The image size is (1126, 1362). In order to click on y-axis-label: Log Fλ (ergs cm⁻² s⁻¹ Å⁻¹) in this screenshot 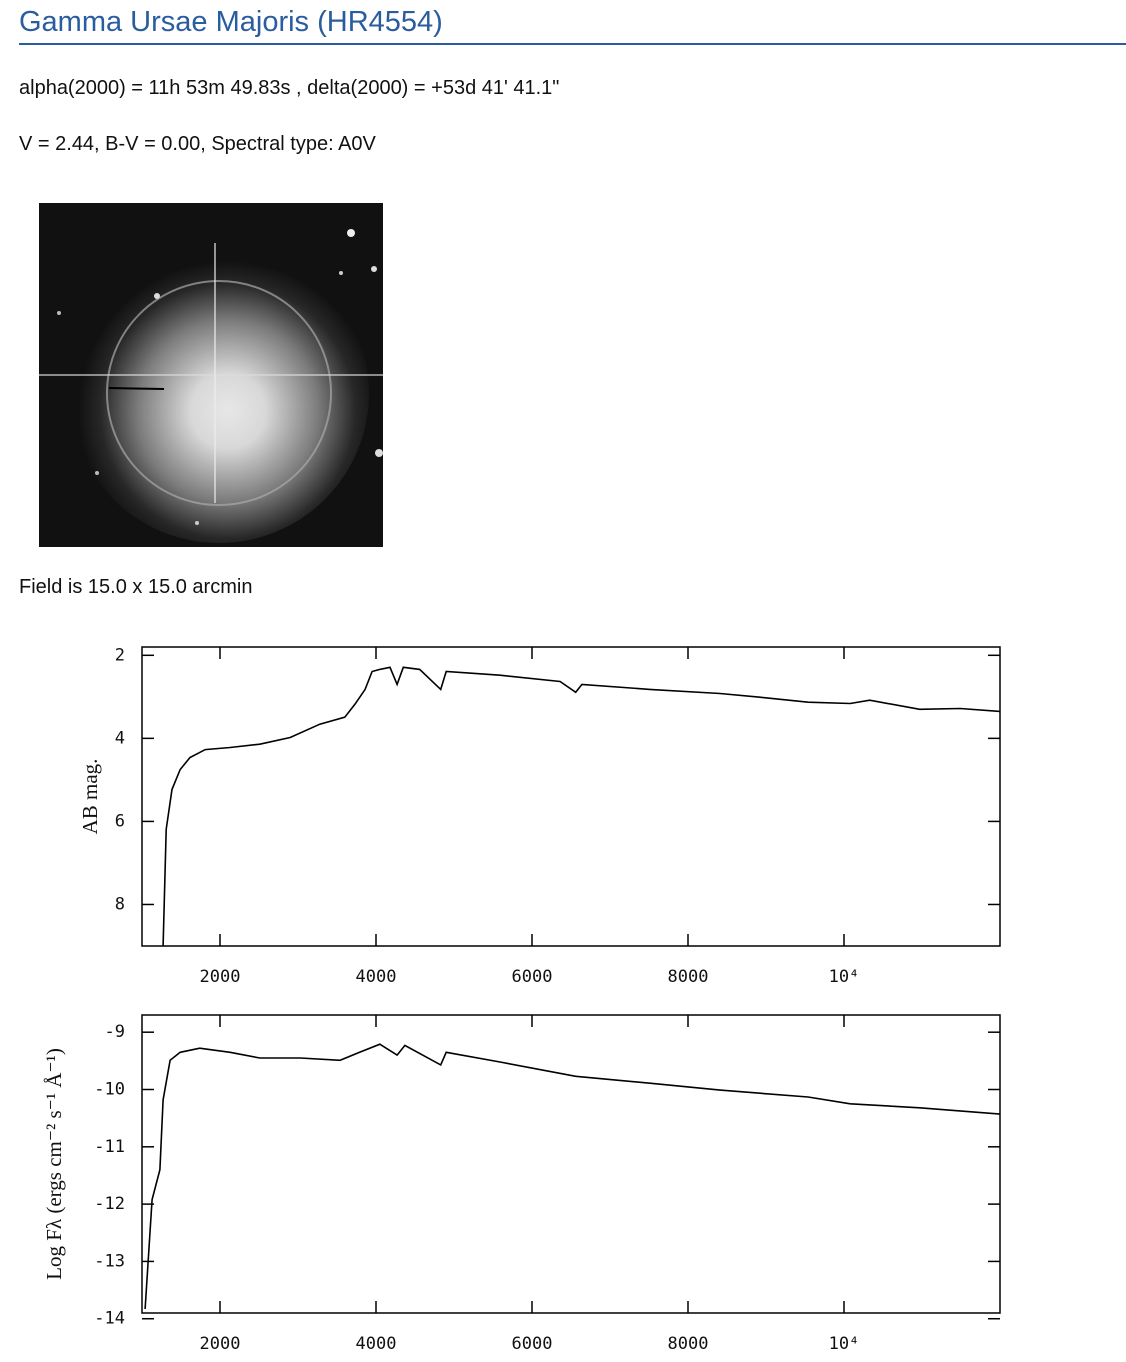, I will do `click(54, 1164)`.